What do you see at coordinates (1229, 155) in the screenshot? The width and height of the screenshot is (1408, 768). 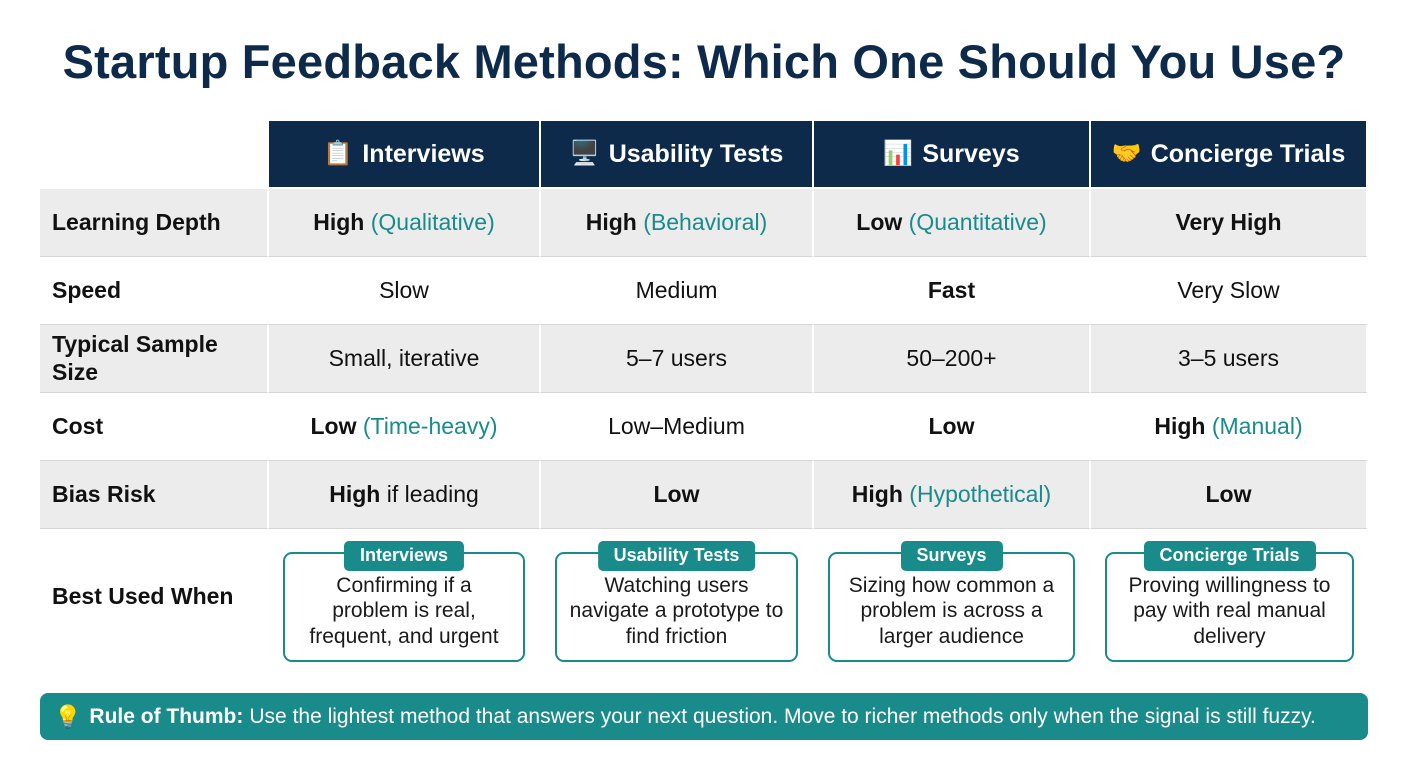 I see `column-header-concierge-trials: 🤝 Concierge Trials` at bounding box center [1229, 155].